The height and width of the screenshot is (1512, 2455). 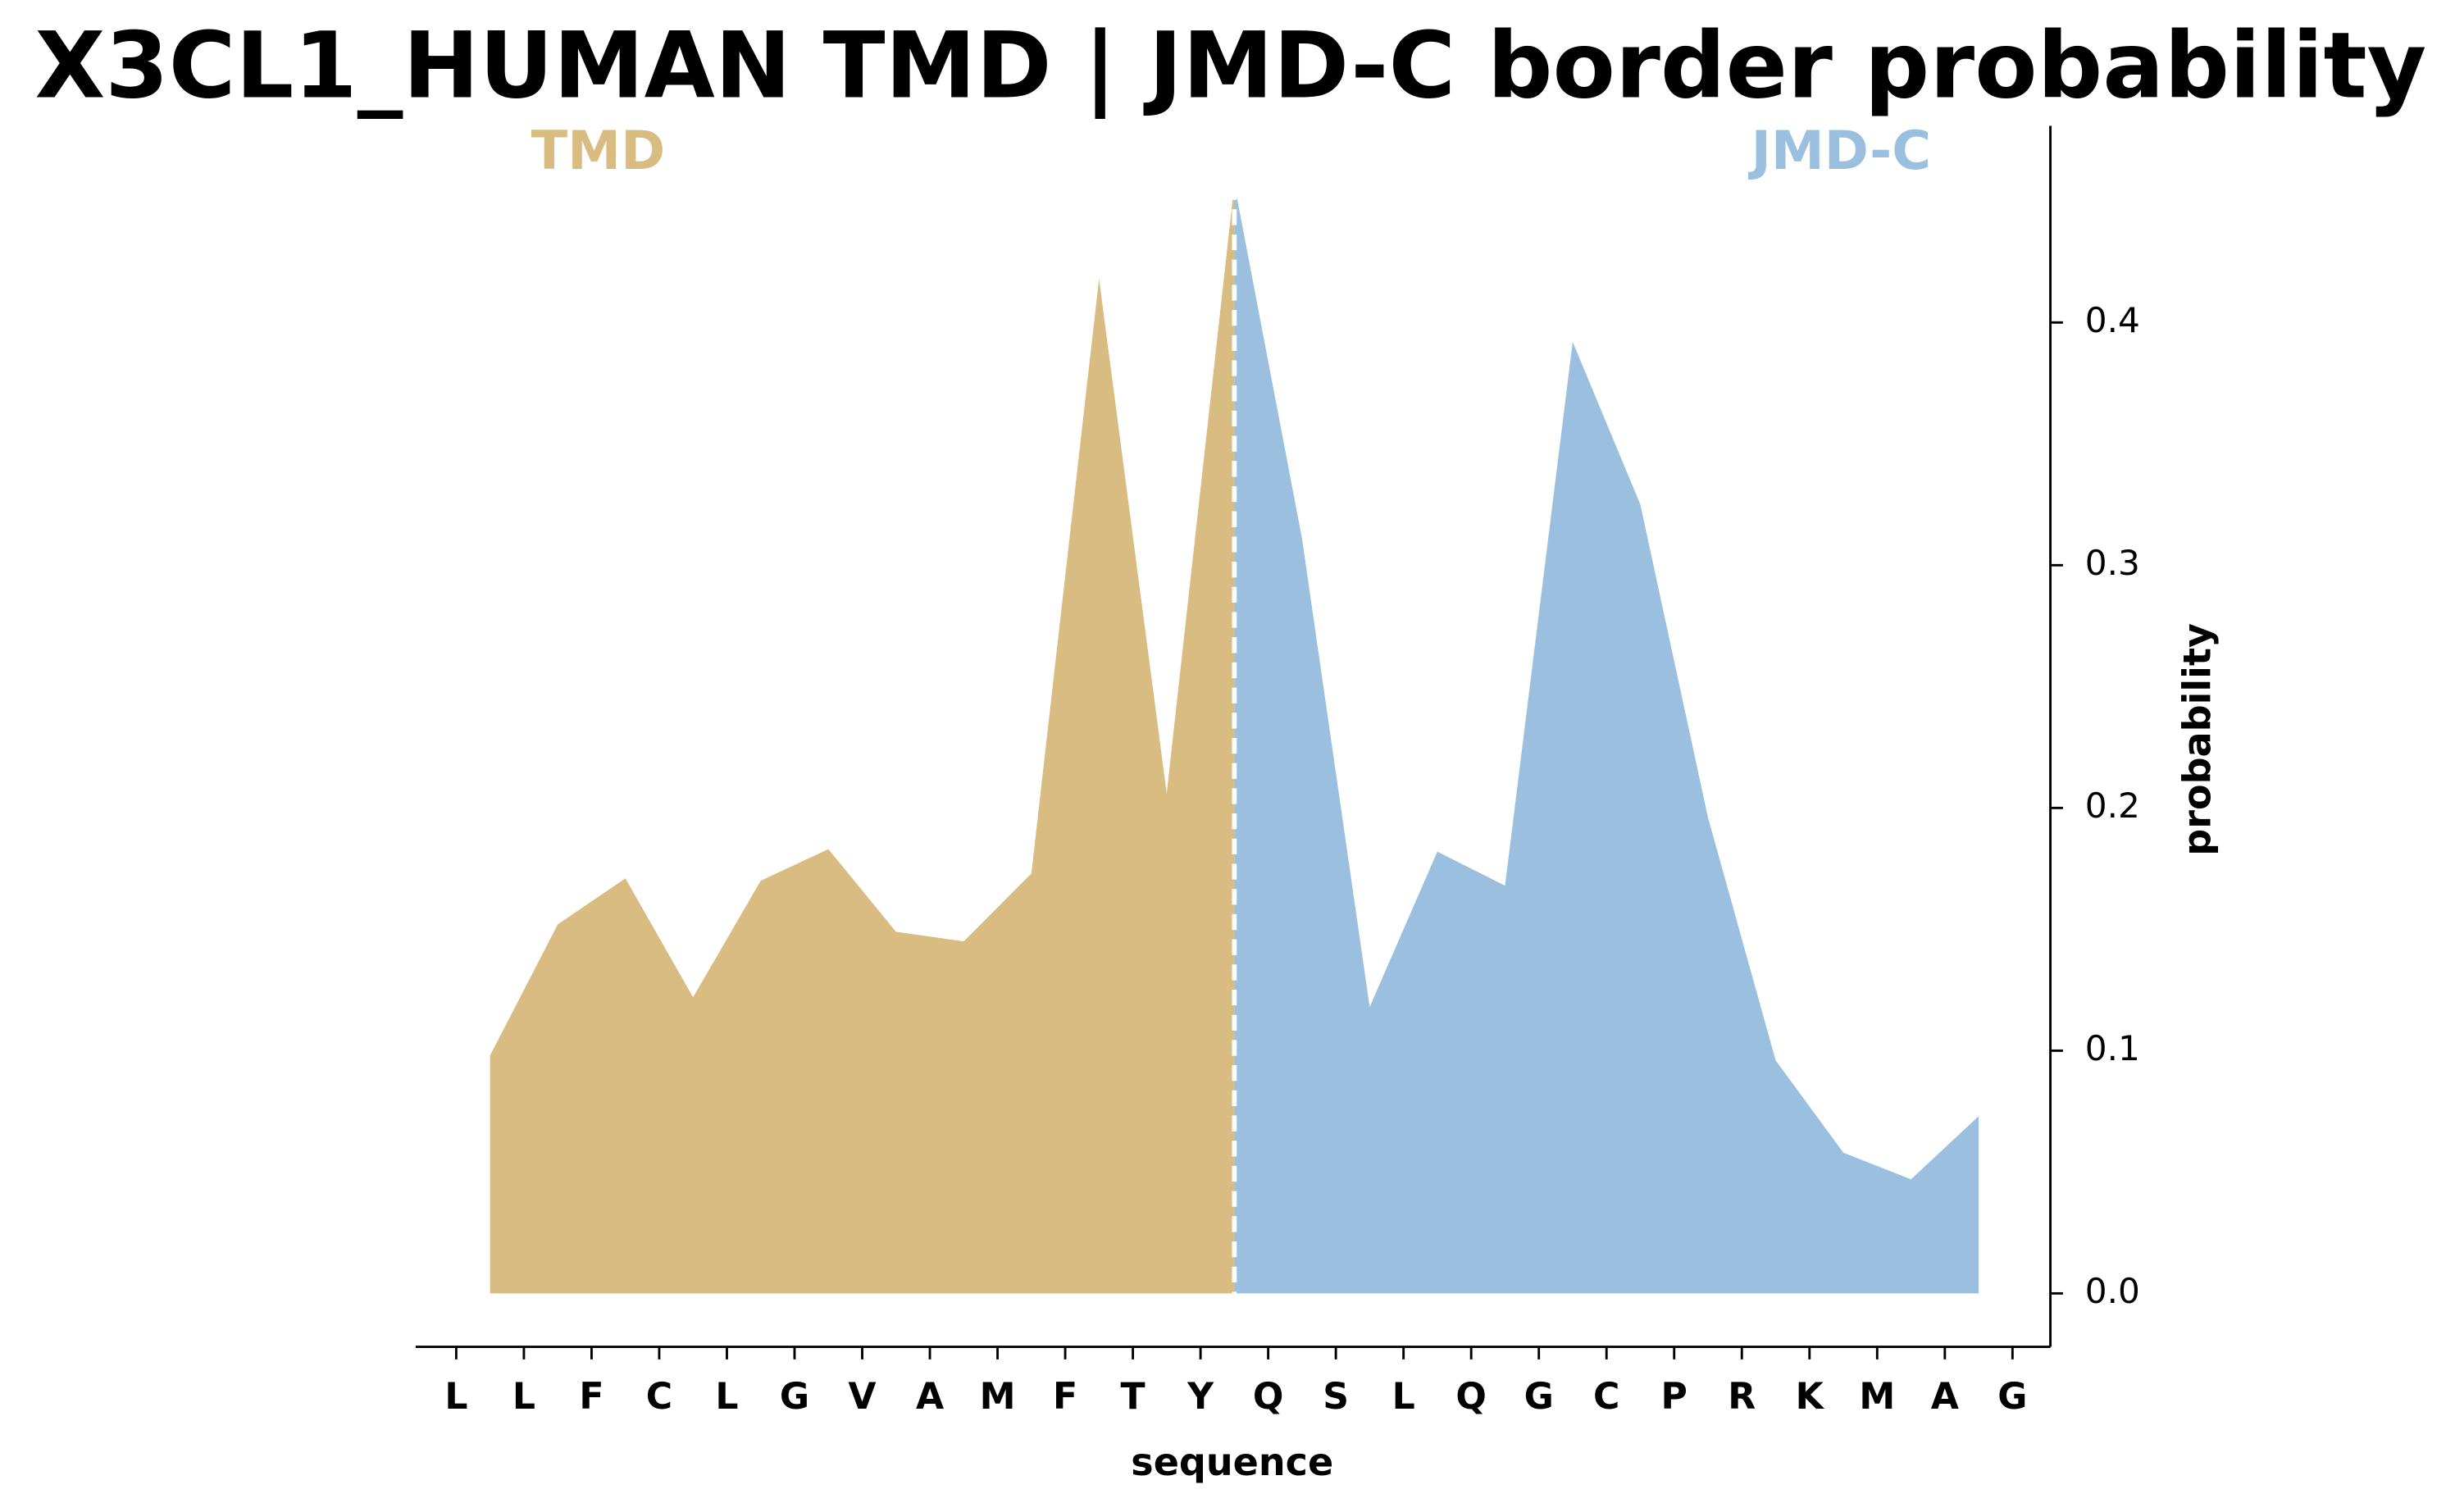 What do you see at coordinates (598, 151) in the screenshot?
I see `series-label: TMD` at bounding box center [598, 151].